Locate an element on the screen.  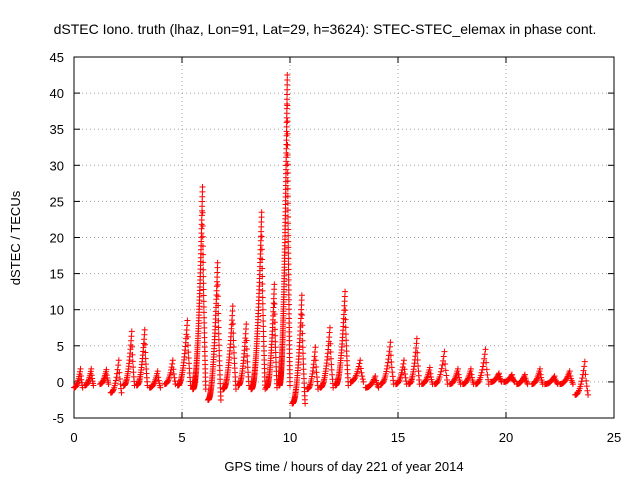
y-tick-label: 5 is located at coordinates (60, 346).